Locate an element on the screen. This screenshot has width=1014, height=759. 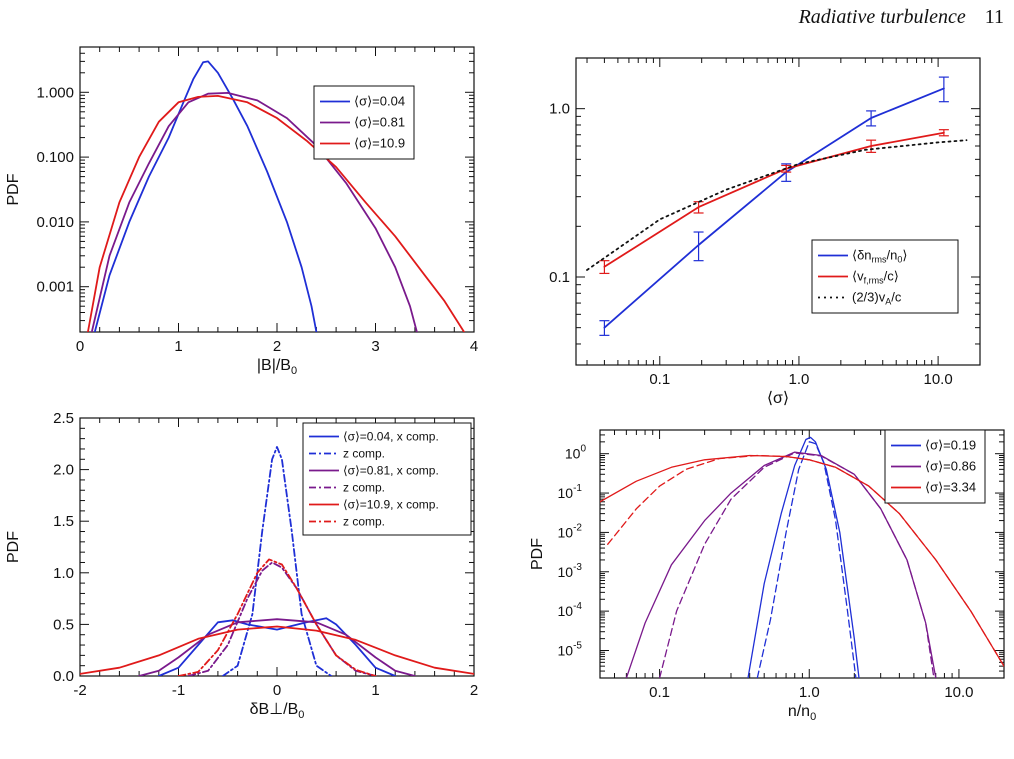
y-tick-label: 0.5 is located at coordinates (63, 624).